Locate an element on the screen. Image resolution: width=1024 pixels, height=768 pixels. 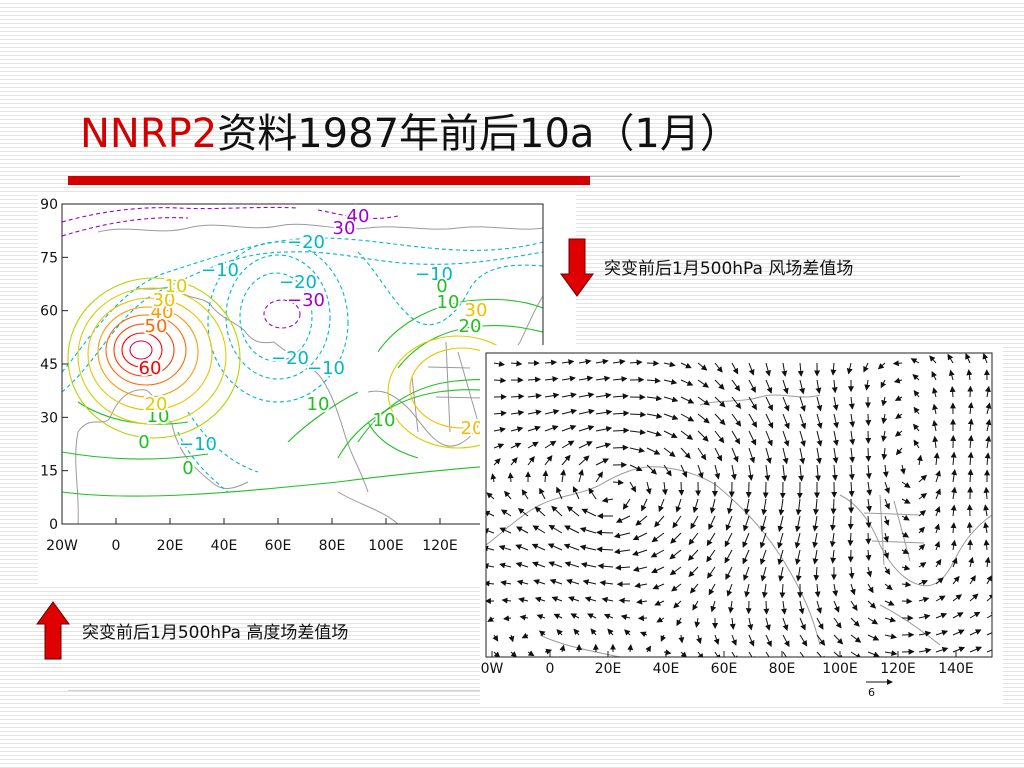
height-x-tick-label: 20E is located at coordinates (170, 546).